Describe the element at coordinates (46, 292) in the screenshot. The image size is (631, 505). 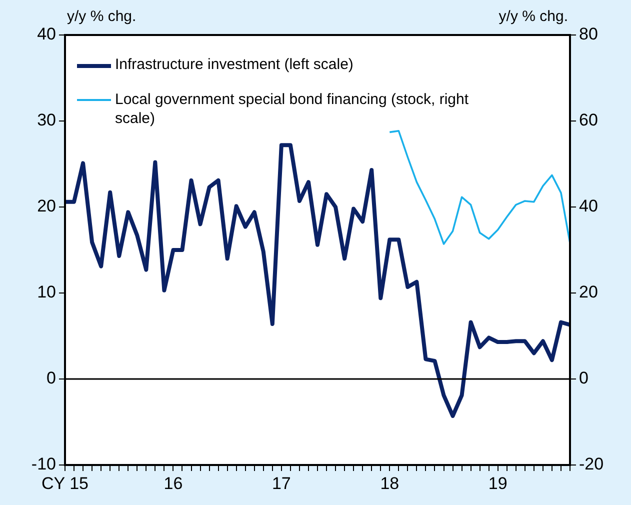
I see `y-tick-label: 10` at that location.